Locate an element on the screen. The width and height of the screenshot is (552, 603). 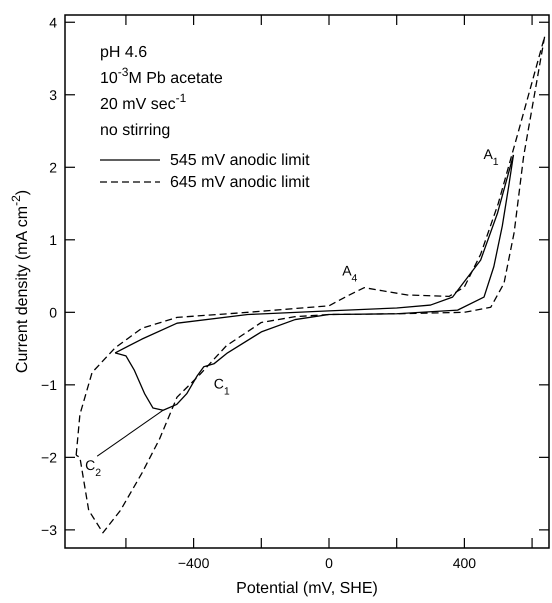
annotation: no stirring is located at coordinates (135, 130).